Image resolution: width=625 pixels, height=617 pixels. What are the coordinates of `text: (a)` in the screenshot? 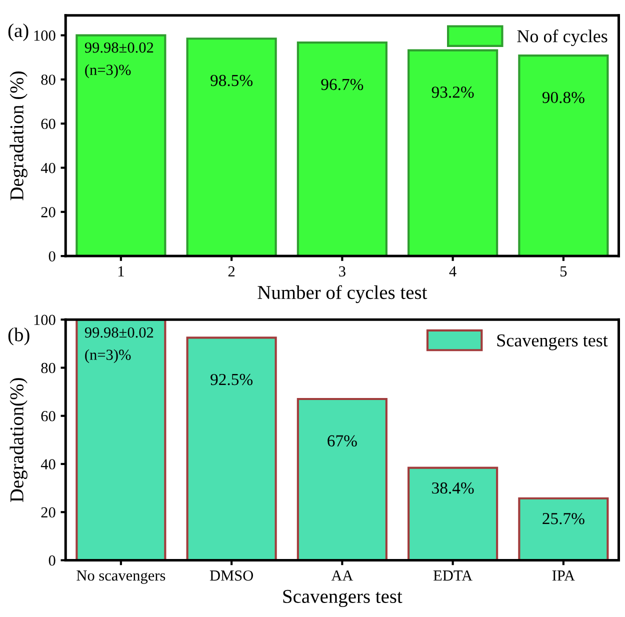 It's located at (18, 32).